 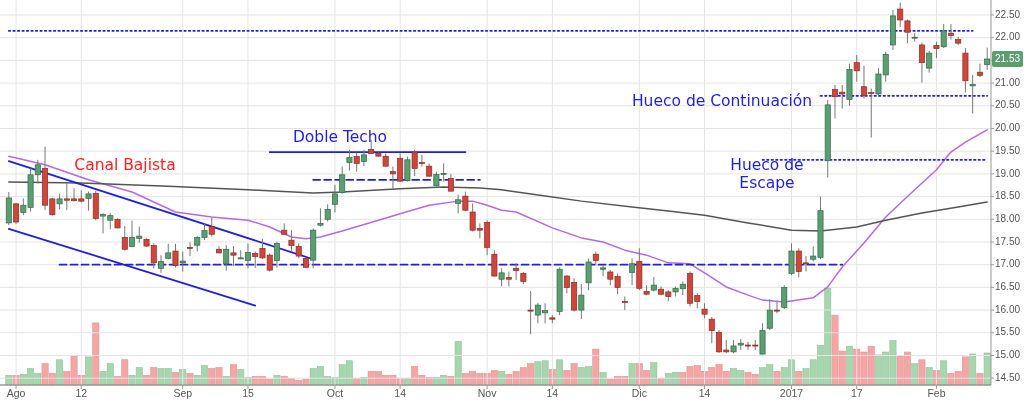 I want to click on x-tick-label: Dic, so click(x=639, y=393).